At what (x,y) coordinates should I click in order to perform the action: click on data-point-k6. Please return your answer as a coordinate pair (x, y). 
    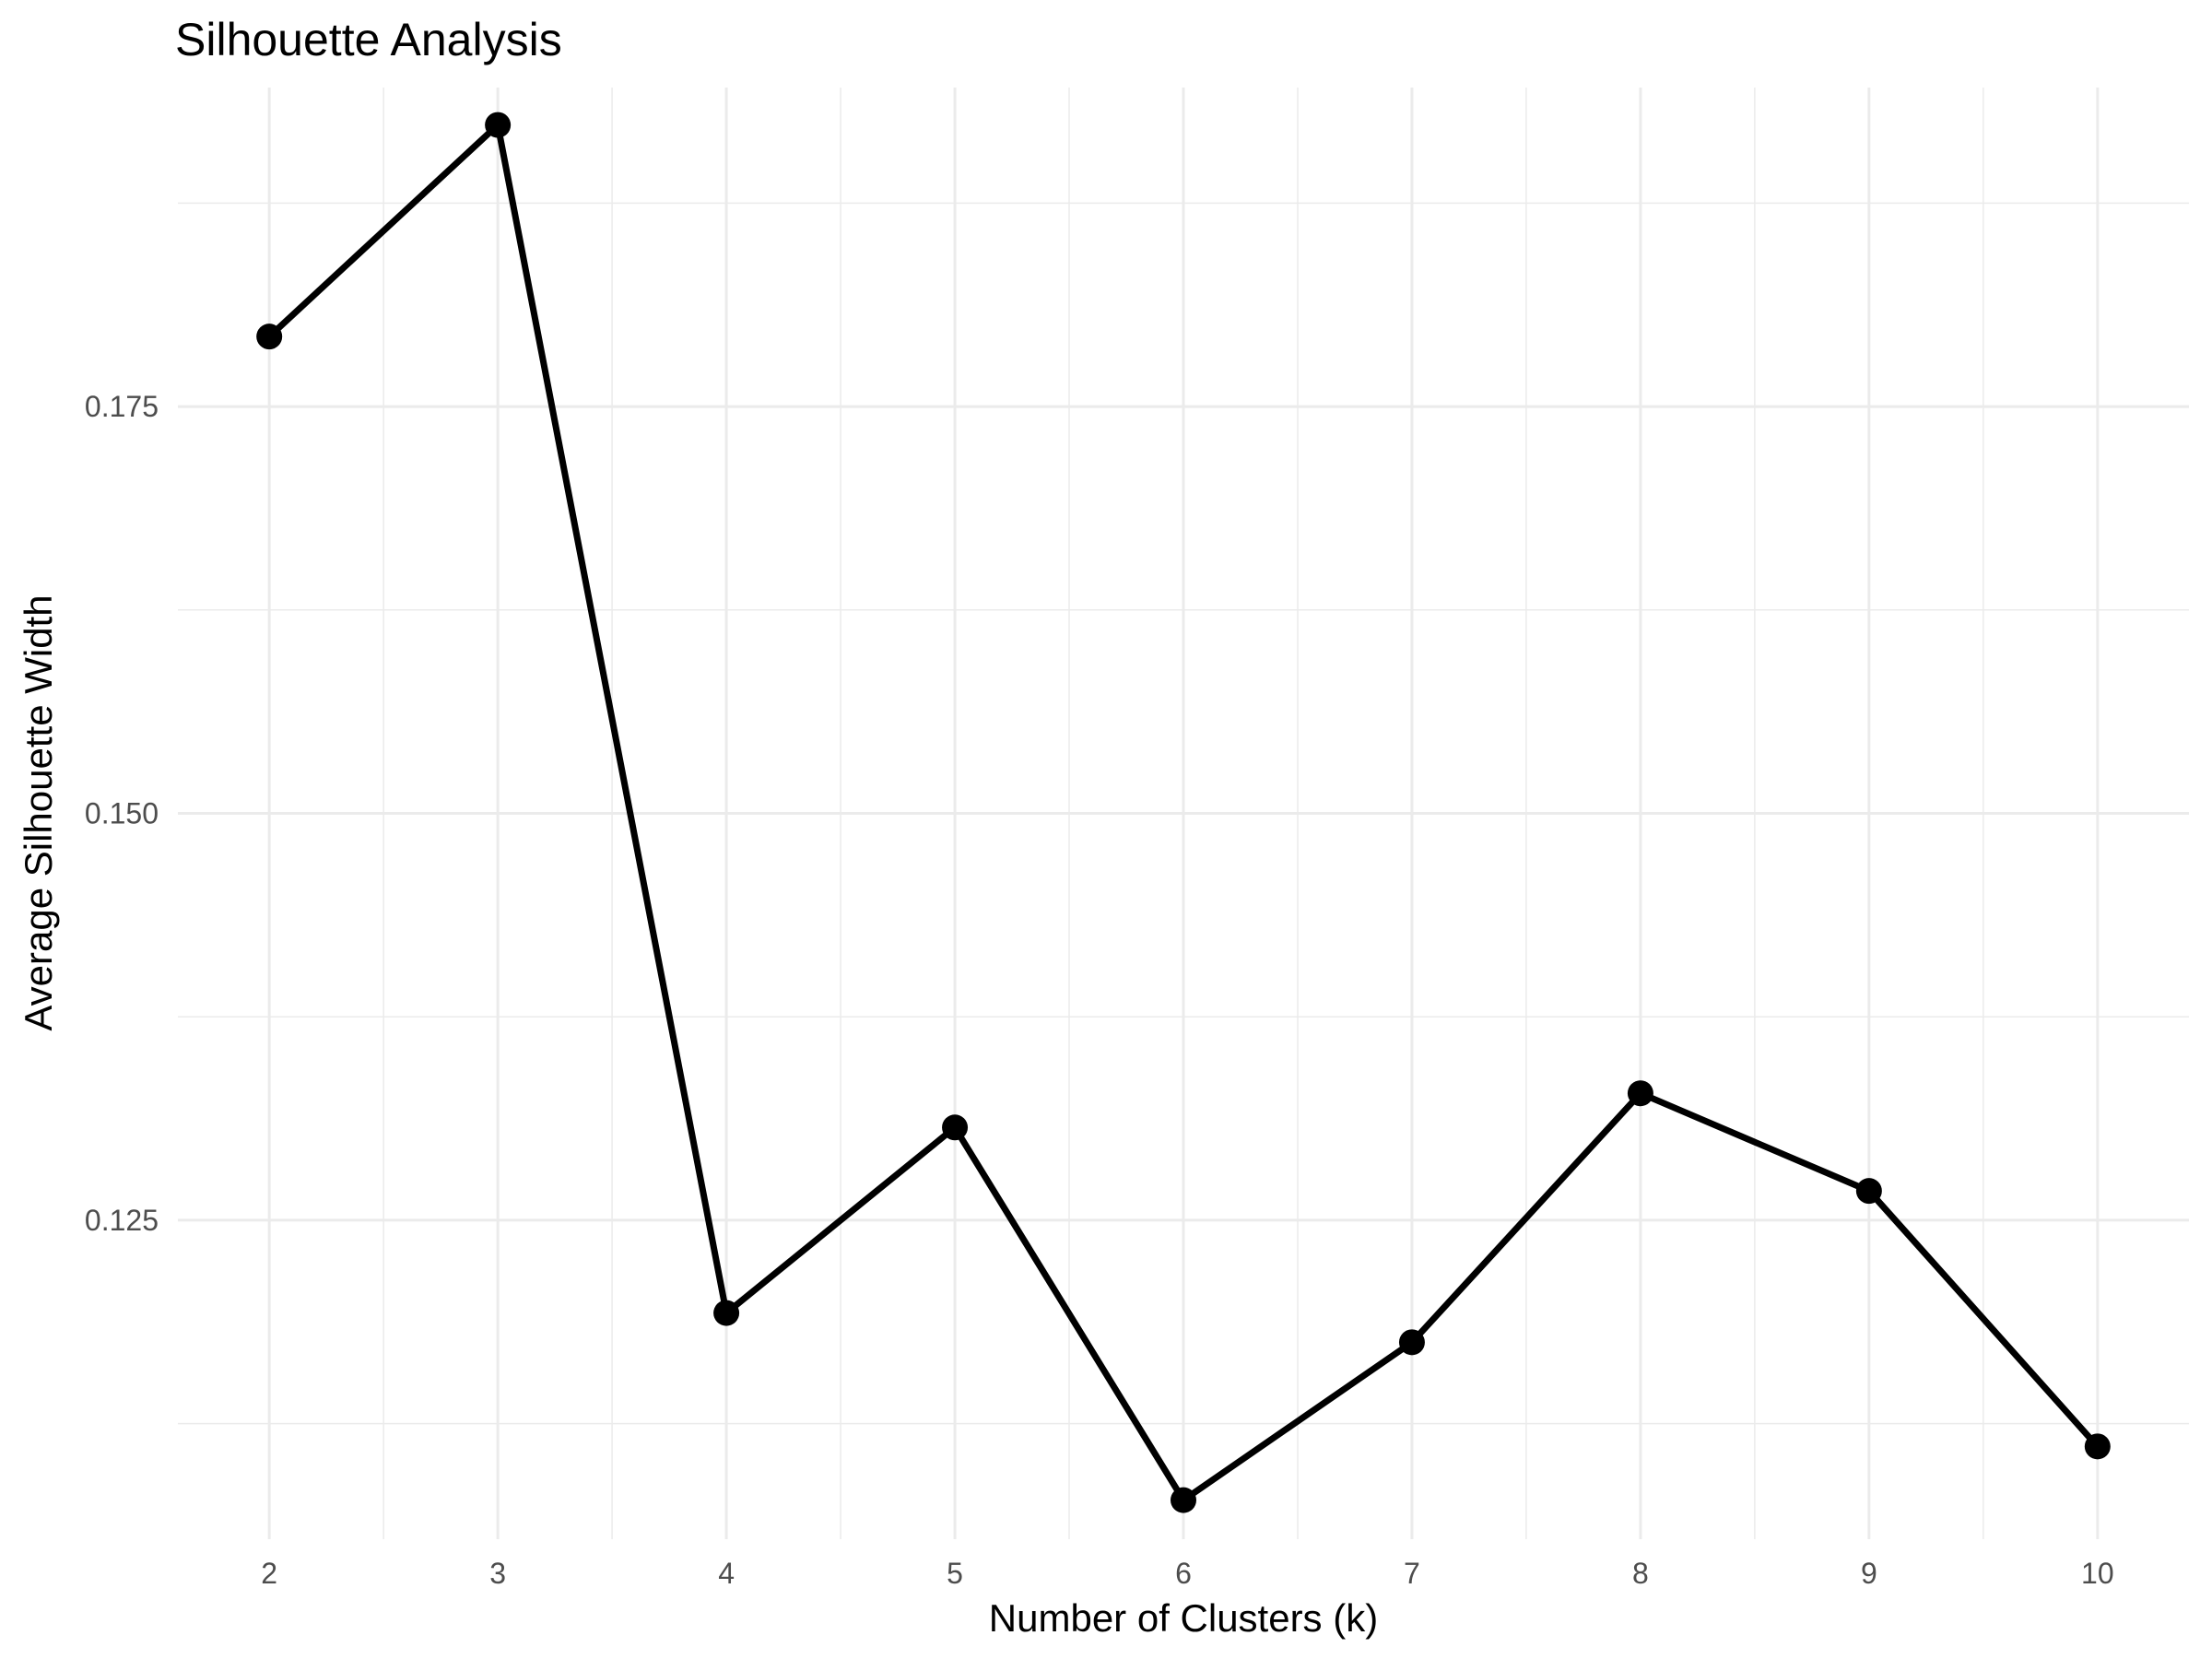
    Looking at the image, I should click on (1183, 1500).